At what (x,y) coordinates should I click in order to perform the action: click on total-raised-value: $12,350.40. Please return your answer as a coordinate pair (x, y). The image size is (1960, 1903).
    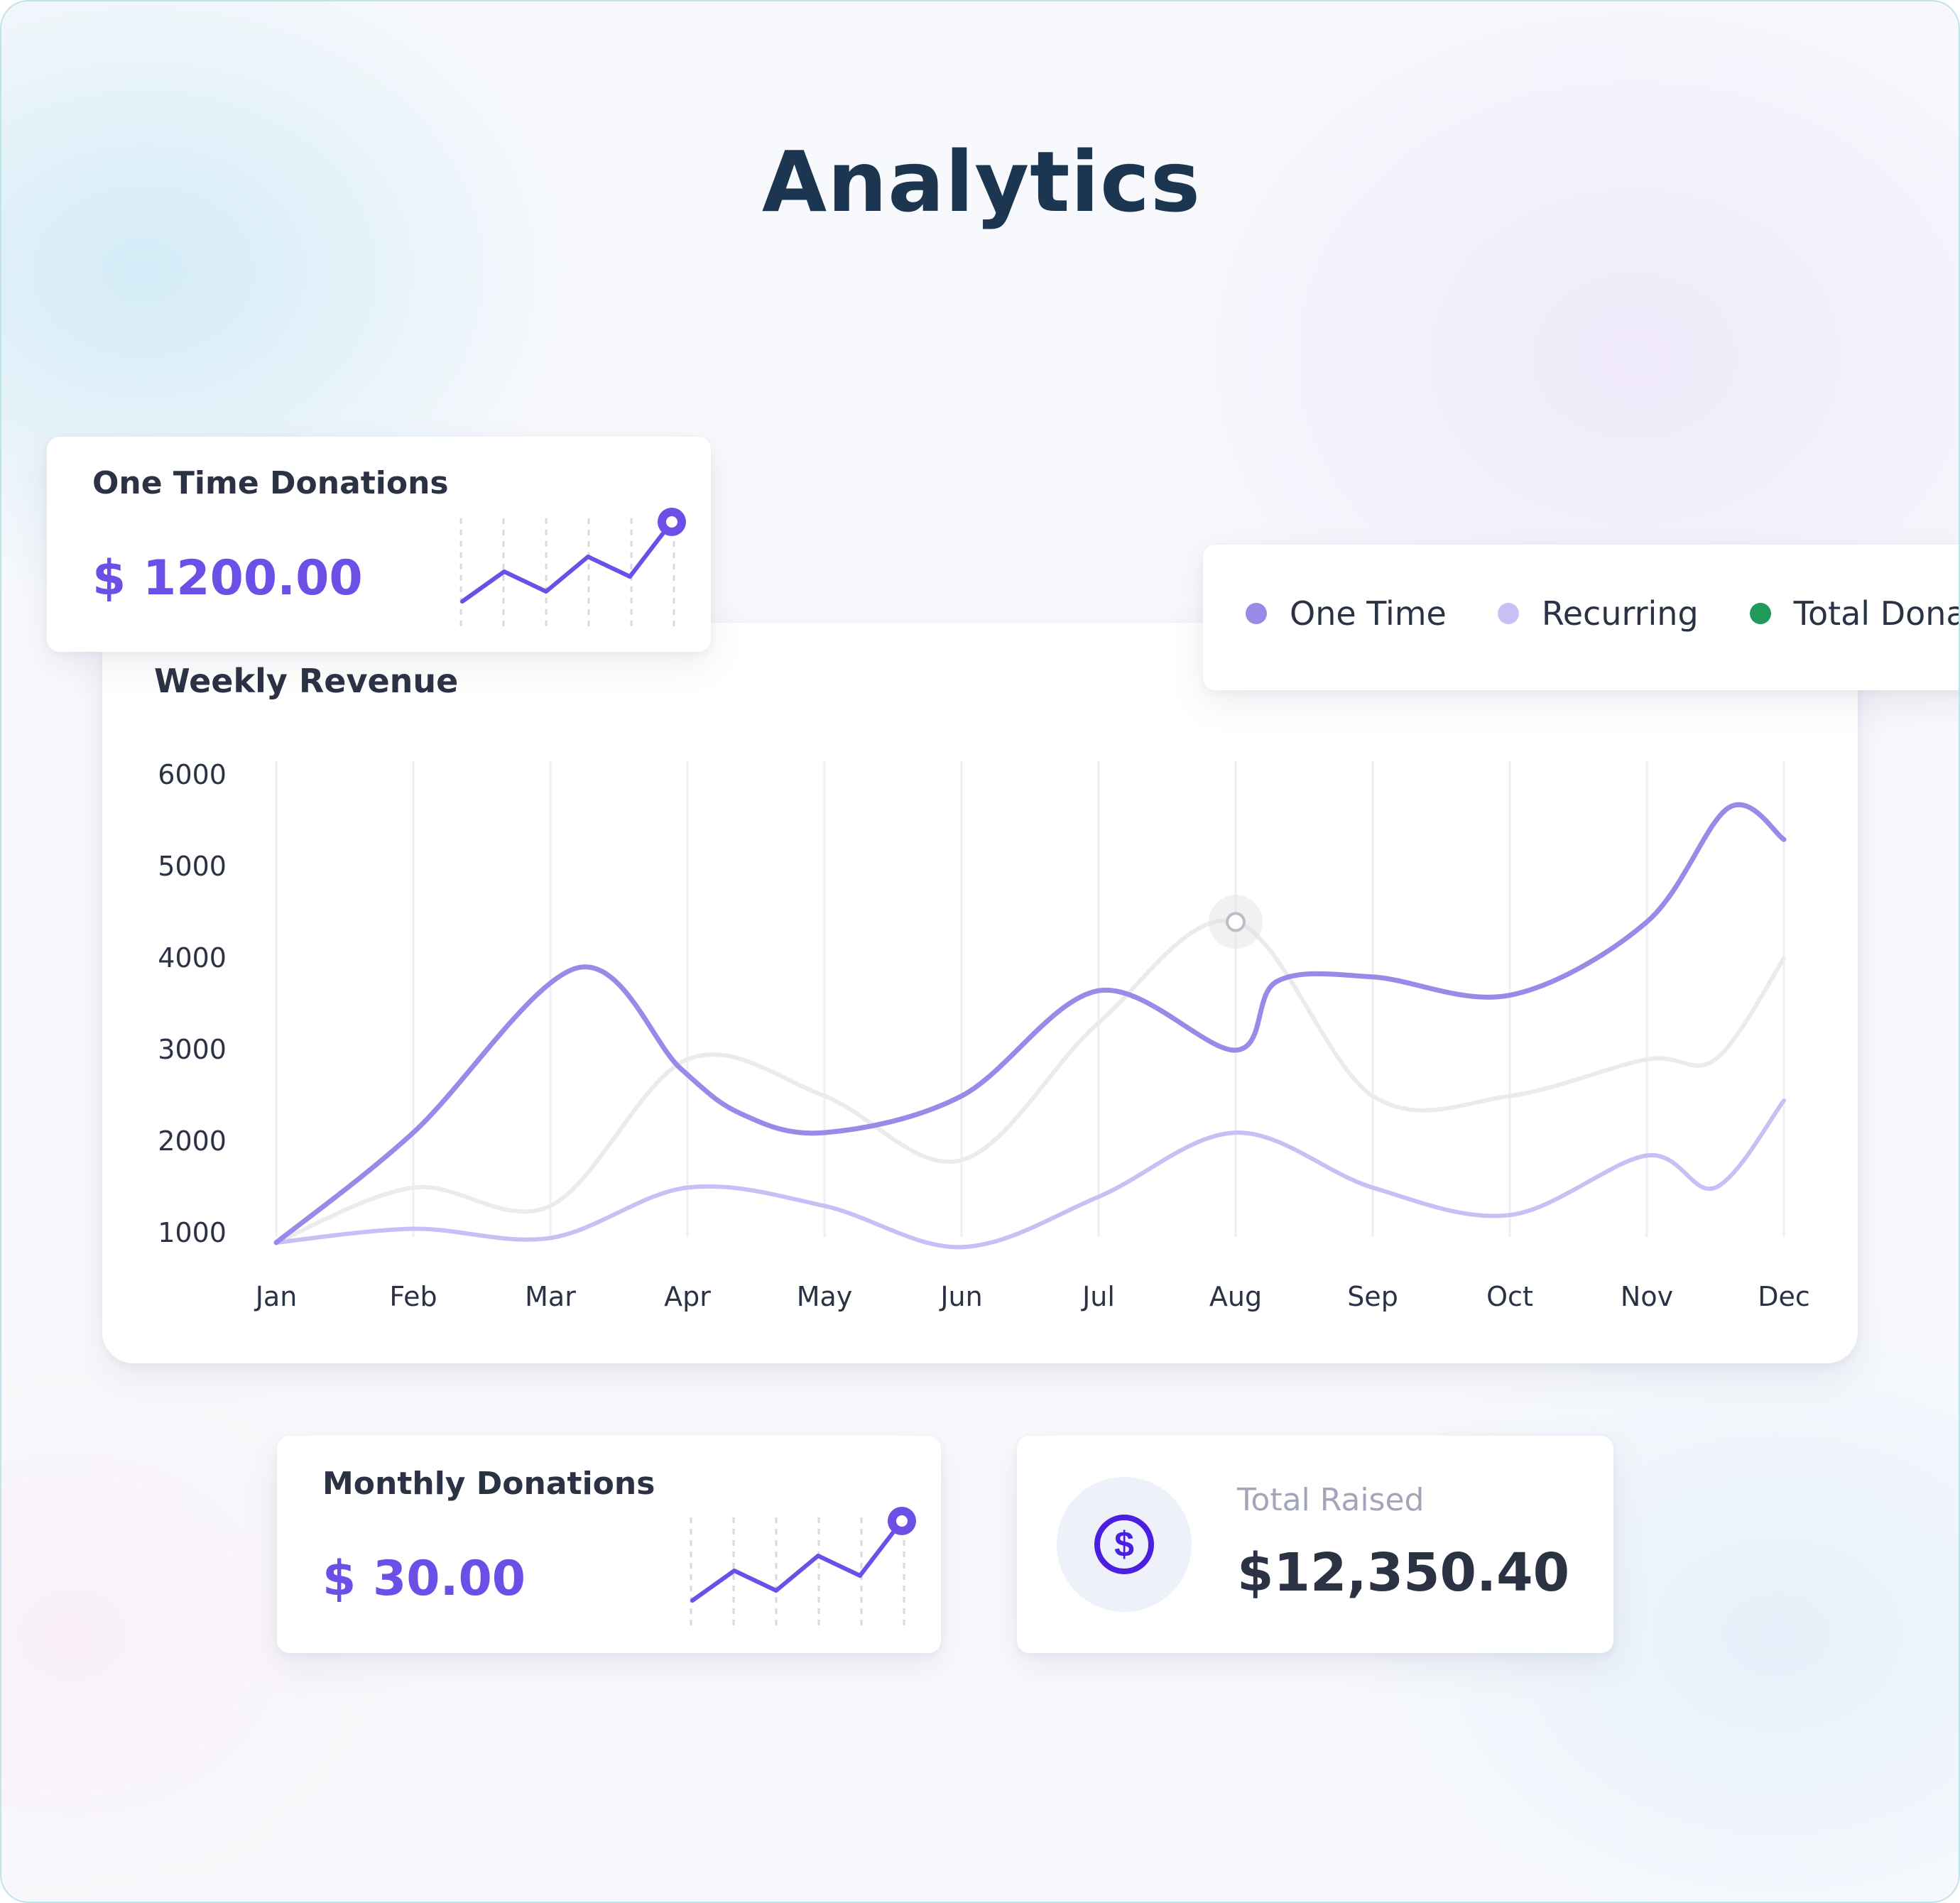
    Looking at the image, I should click on (1403, 1572).